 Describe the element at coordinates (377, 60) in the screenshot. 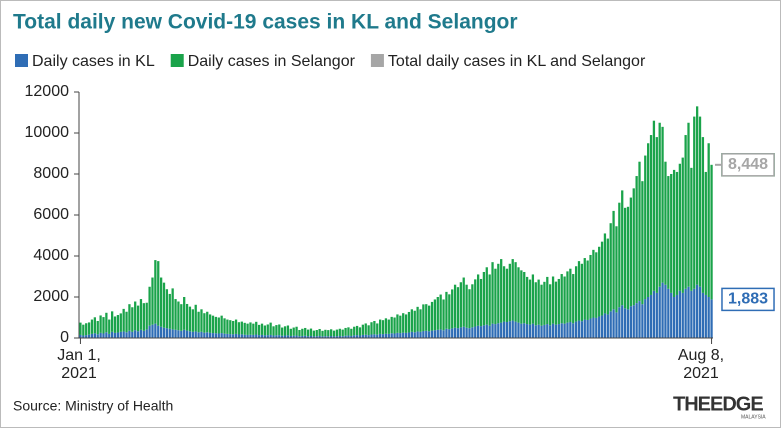

I see `legend-swatch` at that location.